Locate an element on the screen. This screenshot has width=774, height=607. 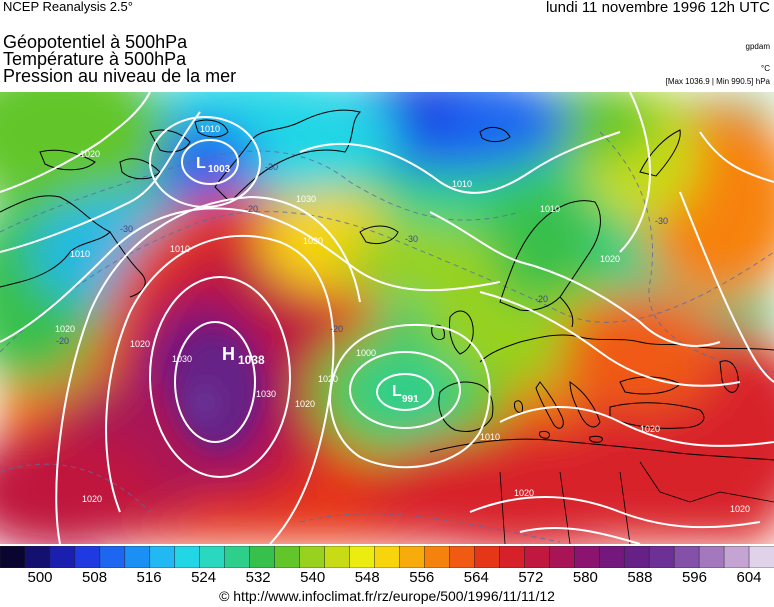
colorbar-svg is located at coordinates (387, 557).